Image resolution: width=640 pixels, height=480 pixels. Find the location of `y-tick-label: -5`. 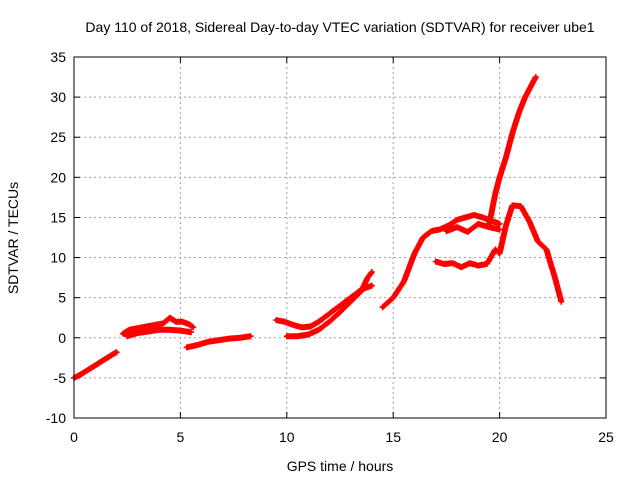

y-tick-label: -5 is located at coordinates (60, 378).